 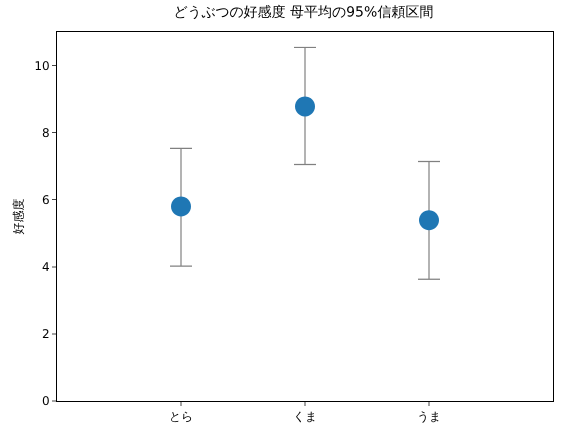 I want to click on y-tick-label: 8, so click(x=46, y=133).